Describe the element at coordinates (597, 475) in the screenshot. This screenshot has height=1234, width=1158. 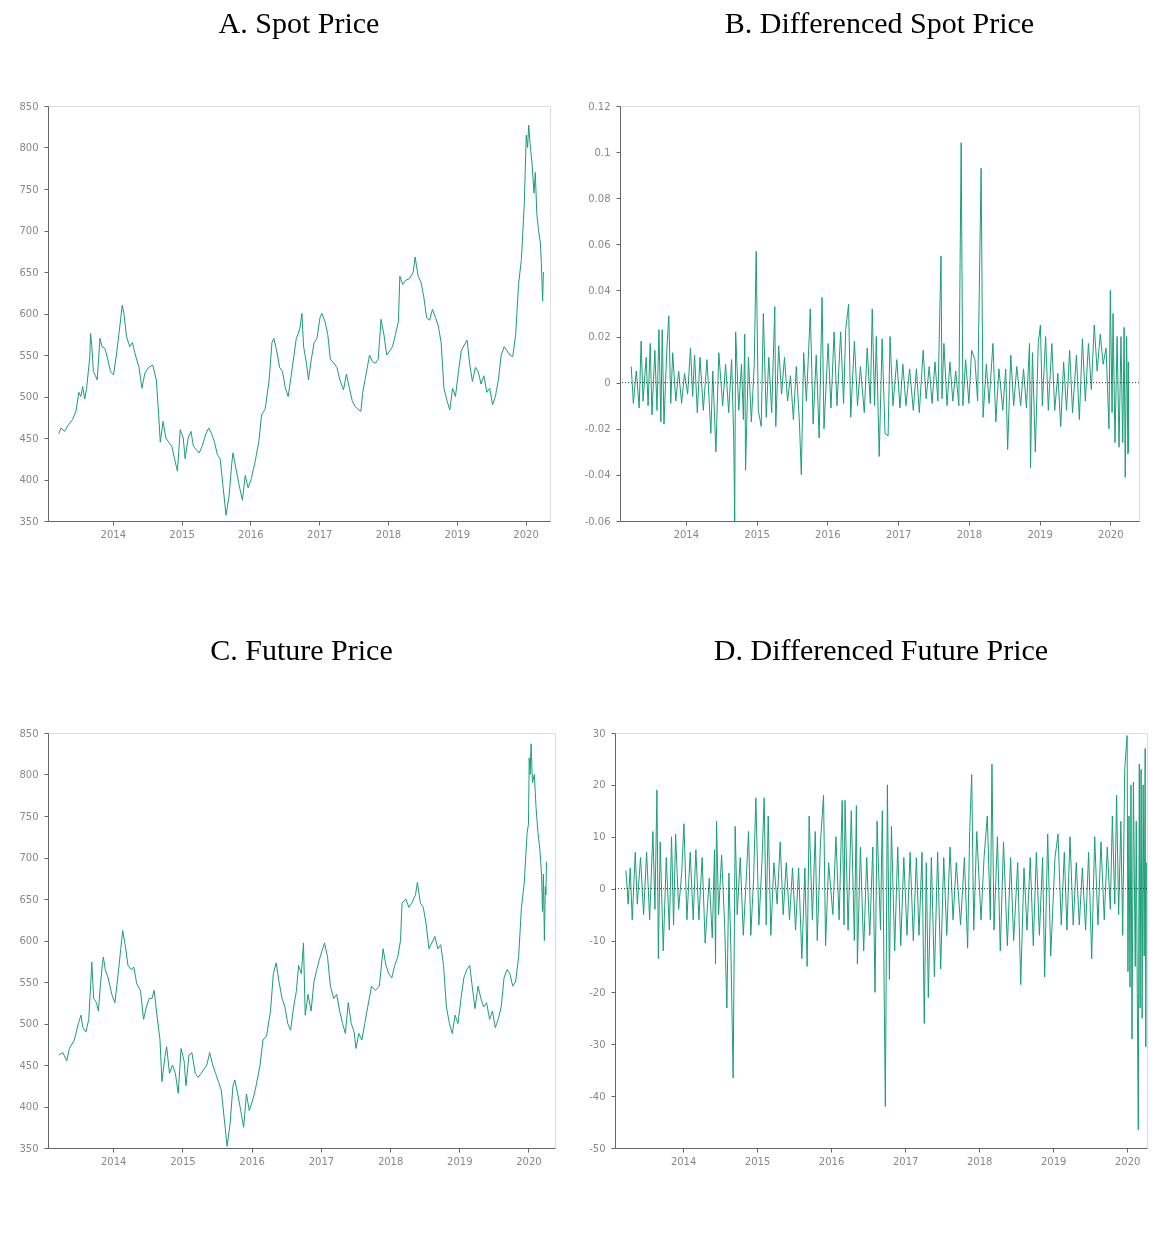
I see `y-tick-label: -0.04` at that location.